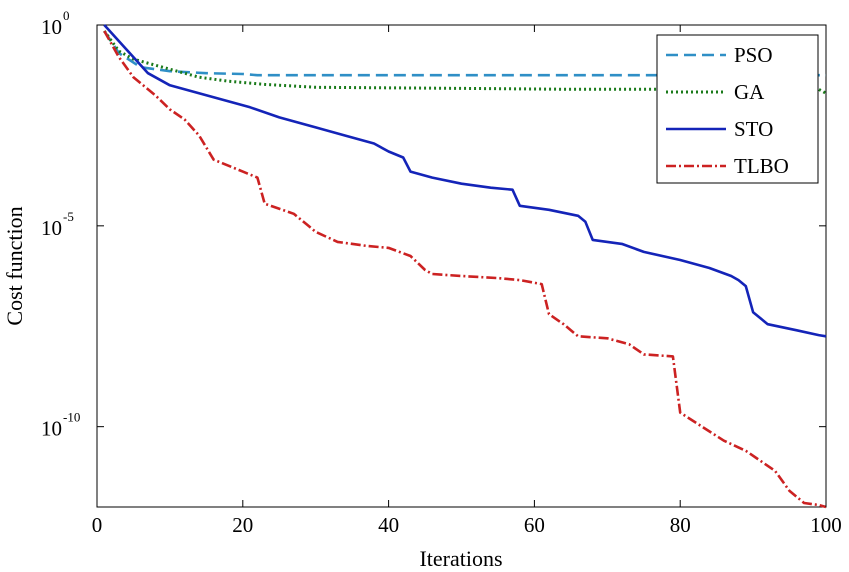 Image resolution: width=849 pixels, height=572 pixels. What do you see at coordinates (97, 525) in the screenshot?
I see `x-tick-label: 0` at bounding box center [97, 525].